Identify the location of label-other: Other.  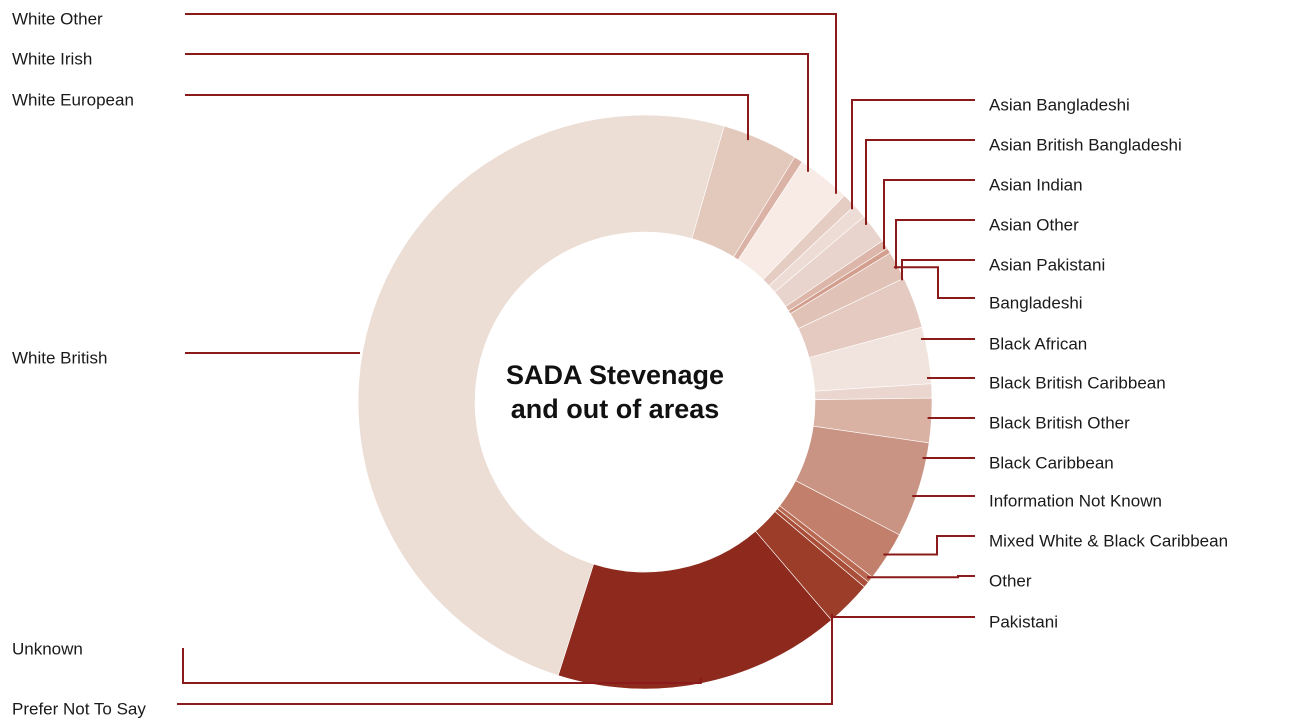
(1010, 580).